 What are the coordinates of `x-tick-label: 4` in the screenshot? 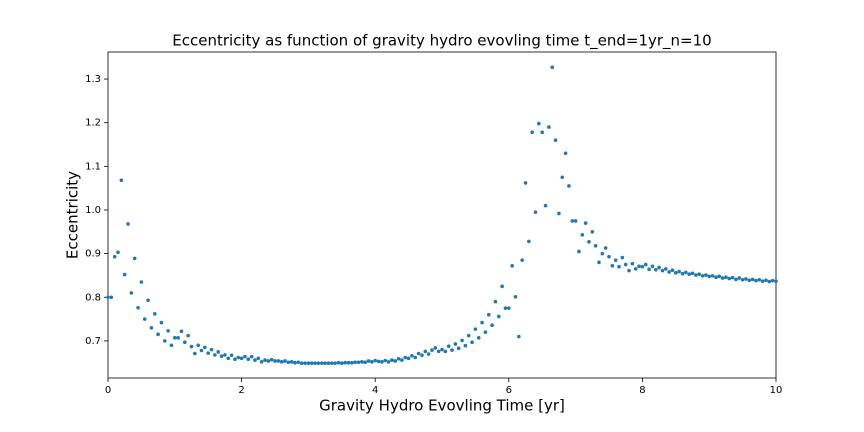 It's located at (375, 390).